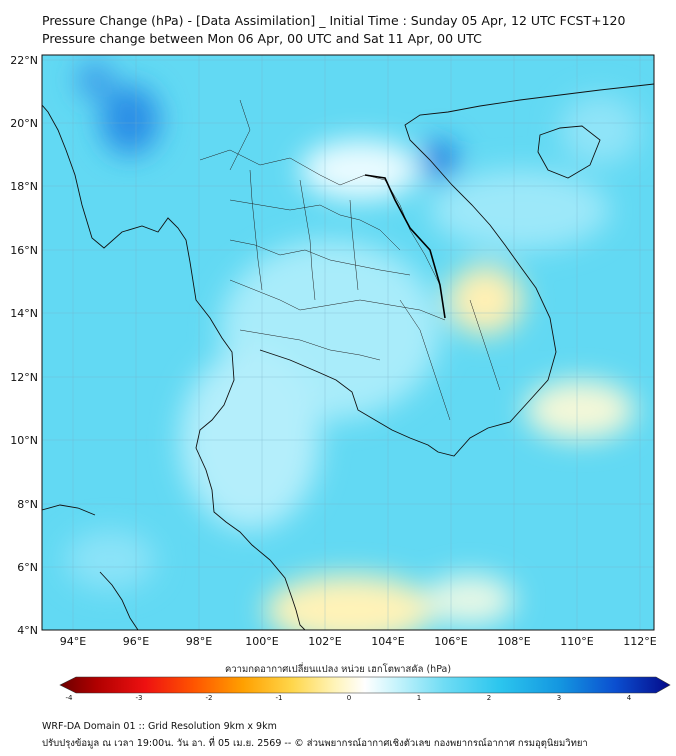 Image resolution: width=676 pixels, height=756 pixels. I want to click on lon-label: 102°E, so click(324, 641).